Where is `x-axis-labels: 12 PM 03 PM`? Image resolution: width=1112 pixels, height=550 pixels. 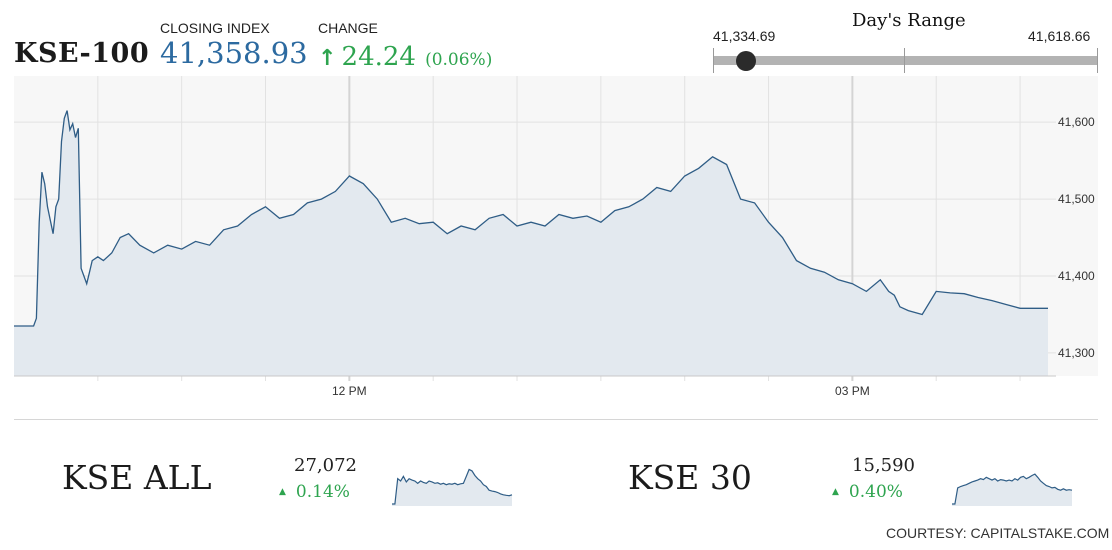 x-axis-labels: 12 PM 03 PM is located at coordinates (601, 391).